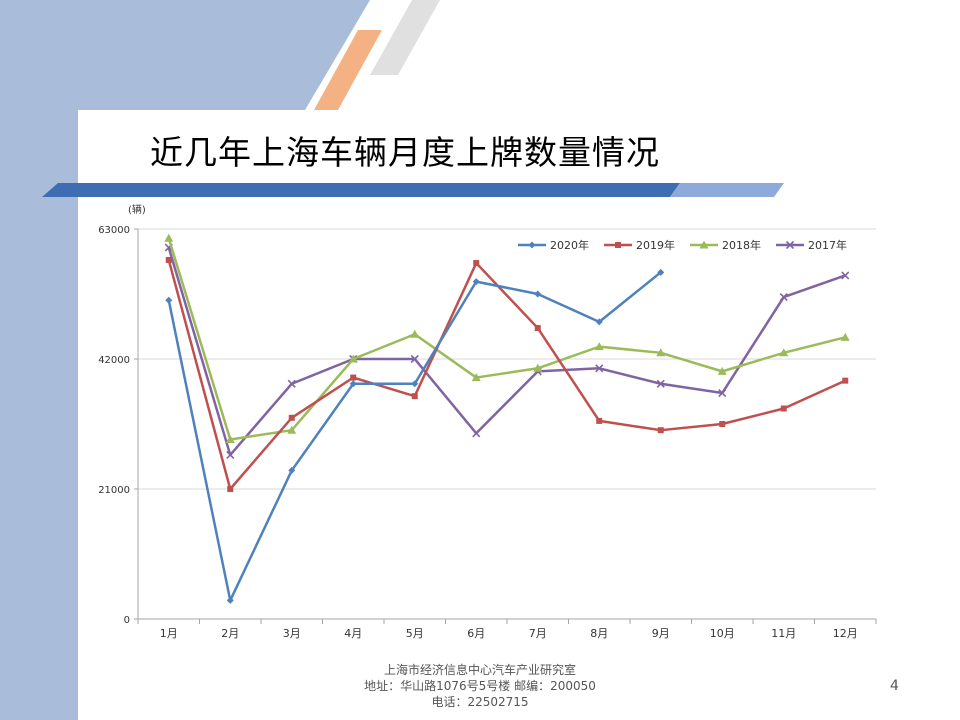 The image size is (960, 720). I want to click on x-tick-label: 4月, so click(353, 633).